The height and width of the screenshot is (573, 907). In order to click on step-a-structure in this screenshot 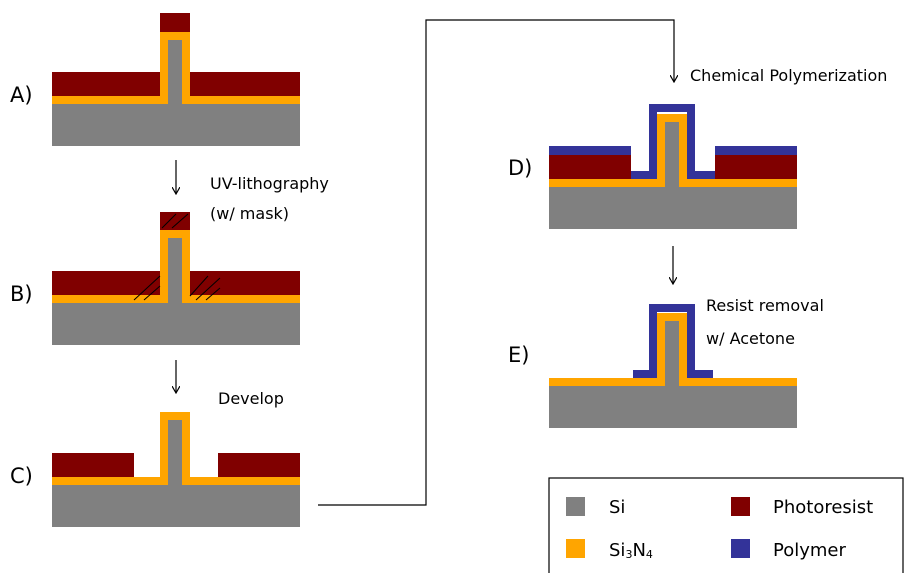, I will do `click(176, 79)`.